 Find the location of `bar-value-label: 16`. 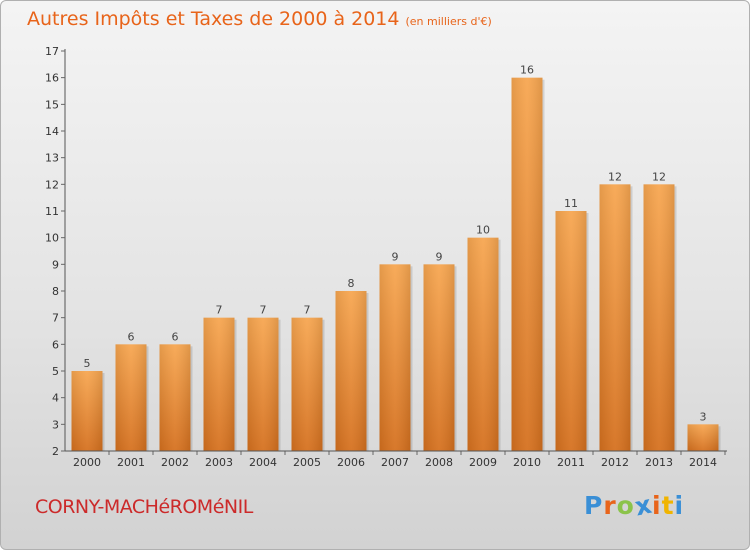

bar-value-label: 16 is located at coordinates (527, 70).